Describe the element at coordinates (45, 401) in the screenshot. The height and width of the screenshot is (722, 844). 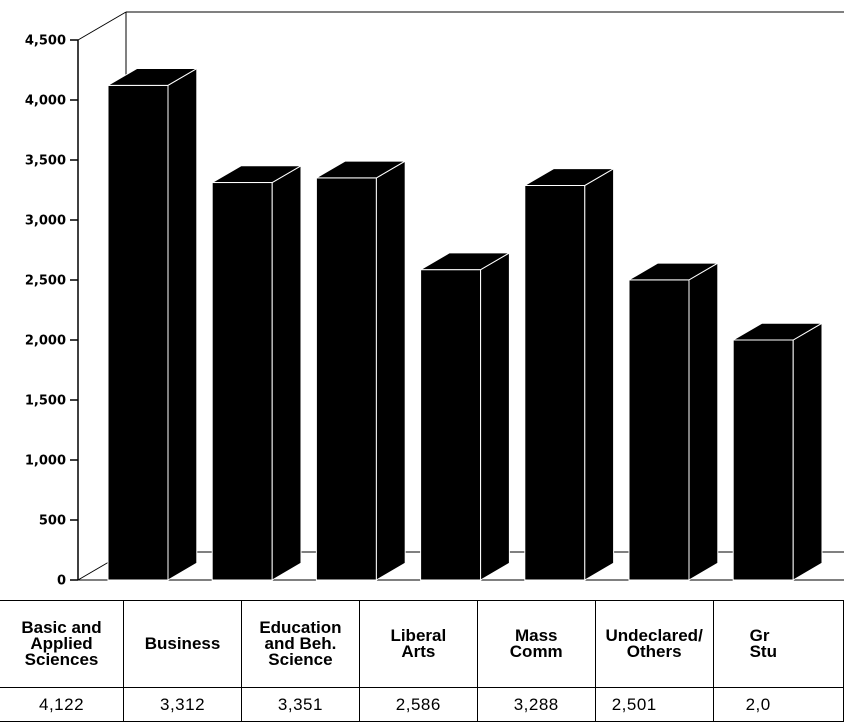
I see `y-tick-label: 1,500` at that location.